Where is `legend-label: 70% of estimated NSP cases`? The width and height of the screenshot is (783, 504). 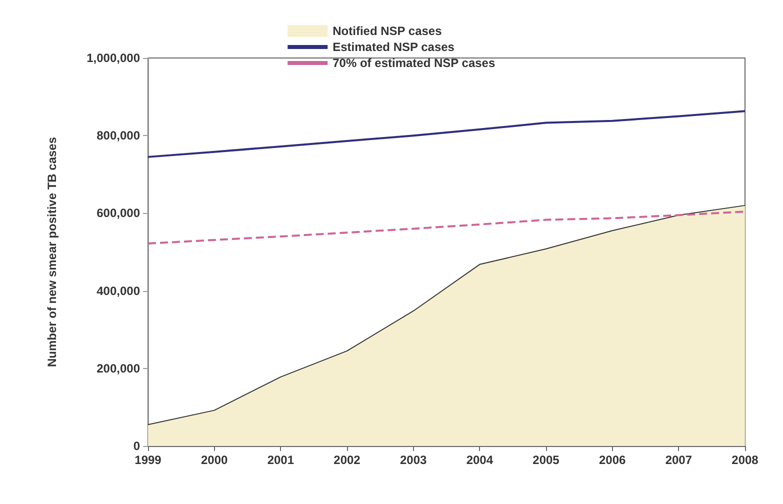 legend-label: 70% of estimated NSP cases is located at coordinates (414, 63).